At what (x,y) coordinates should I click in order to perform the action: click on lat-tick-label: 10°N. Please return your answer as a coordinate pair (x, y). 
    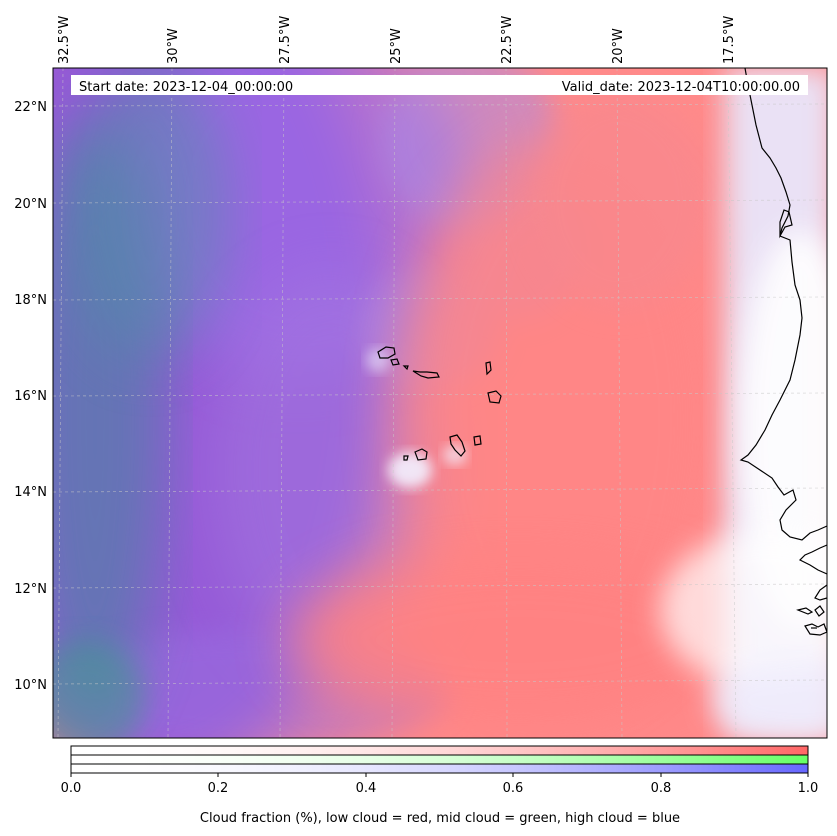
    Looking at the image, I should click on (30, 685).